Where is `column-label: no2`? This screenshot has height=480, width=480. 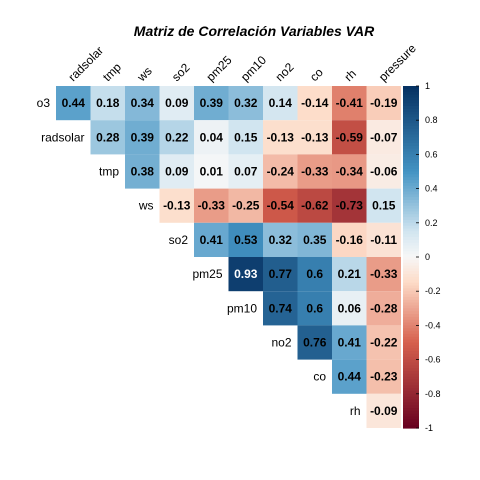 column-label: no2 is located at coordinates (284, 72).